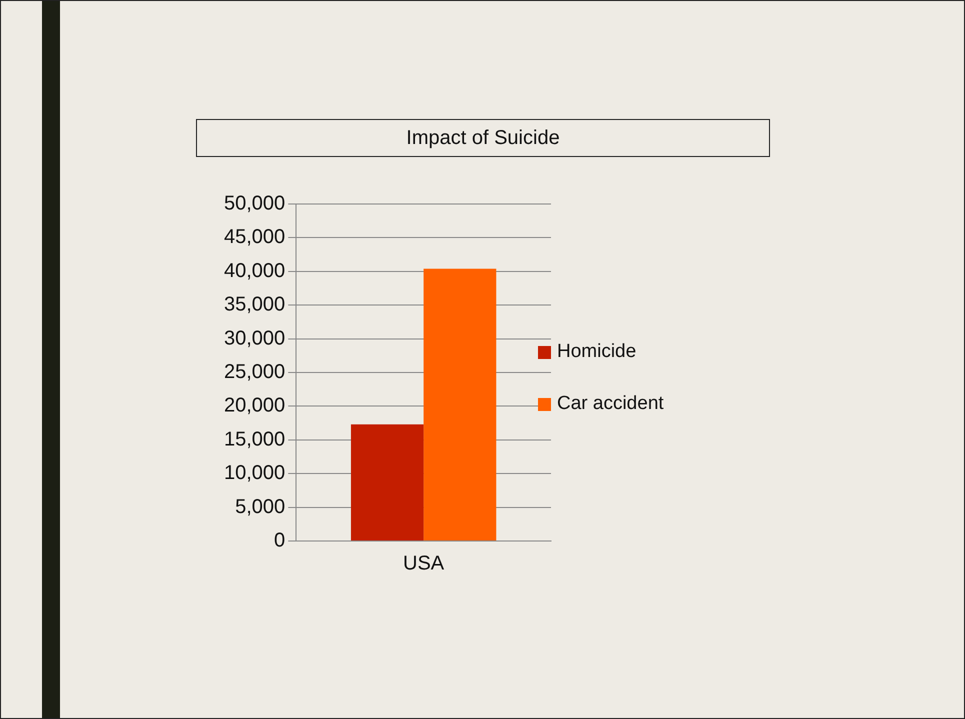 The height and width of the screenshot is (719, 965). I want to click on legend-label: Car accident, so click(610, 404).